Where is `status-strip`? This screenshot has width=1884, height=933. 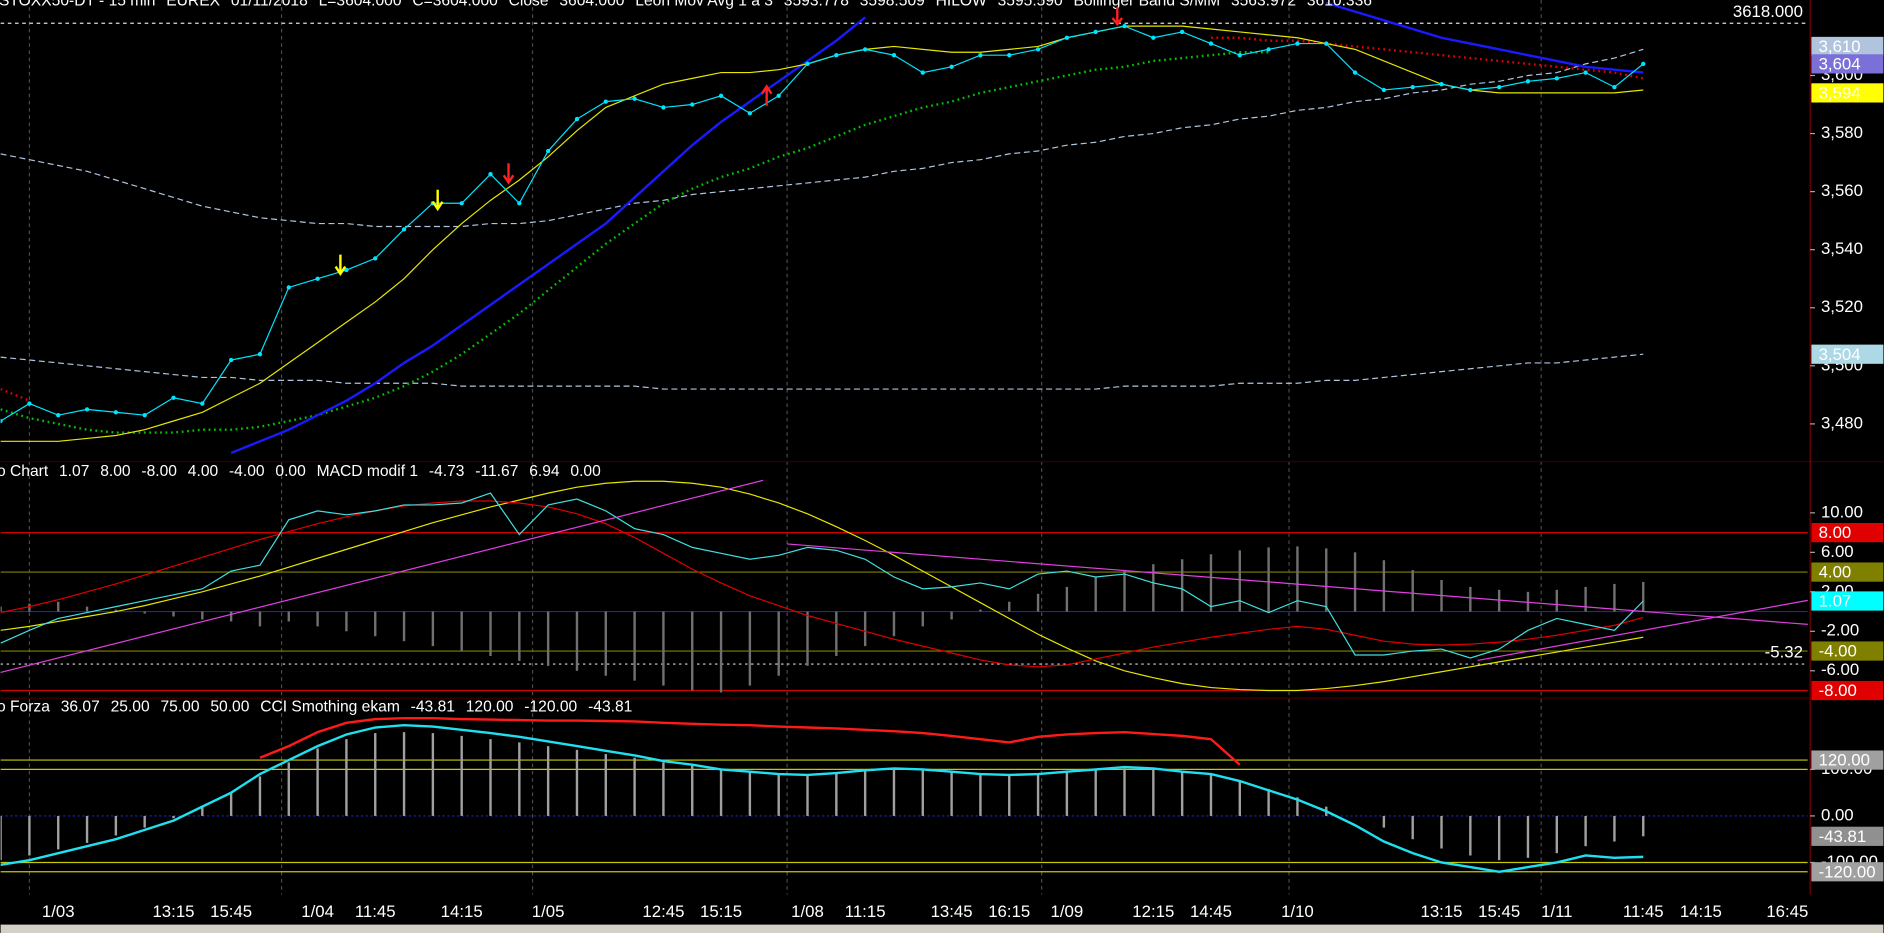 status-strip is located at coordinates (942, 928).